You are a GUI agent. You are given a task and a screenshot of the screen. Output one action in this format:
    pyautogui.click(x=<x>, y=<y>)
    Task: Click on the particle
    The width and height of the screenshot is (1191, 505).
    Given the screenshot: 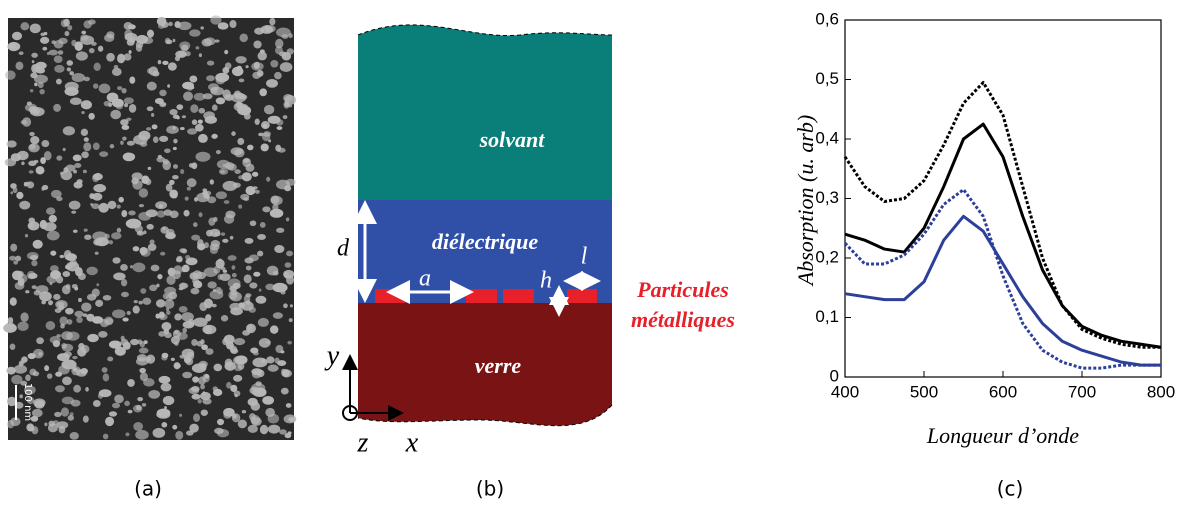 What is the action you would take?
    pyautogui.click(x=518, y=296)
    